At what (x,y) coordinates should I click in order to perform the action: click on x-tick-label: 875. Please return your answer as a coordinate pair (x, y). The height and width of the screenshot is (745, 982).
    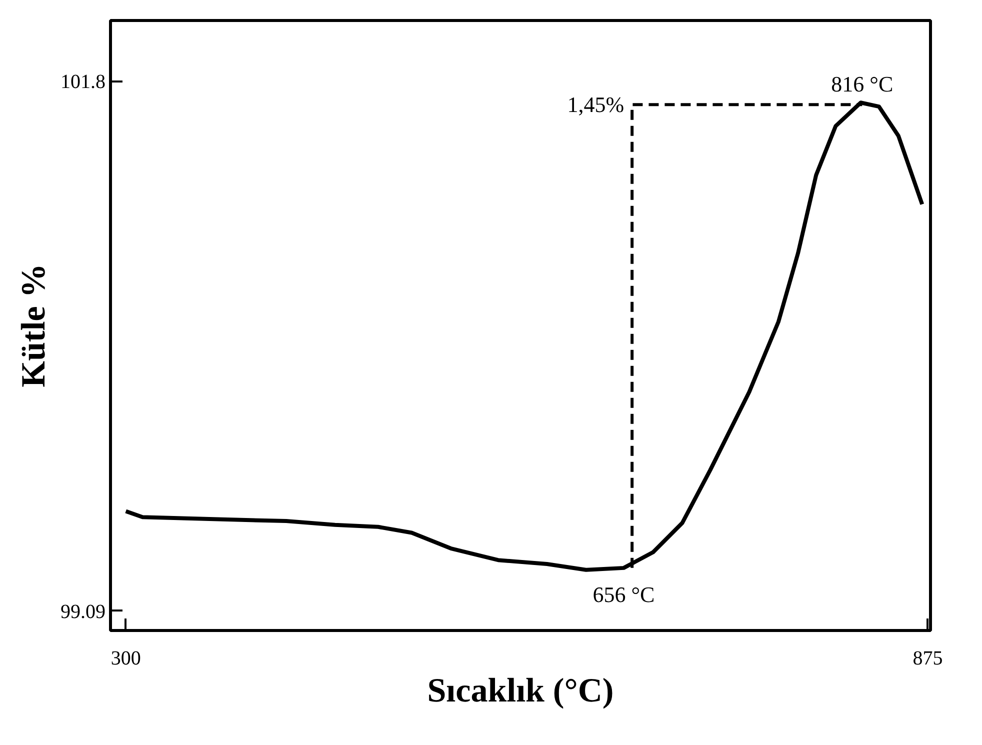
    Looking at the image, I should click on (927, 659).